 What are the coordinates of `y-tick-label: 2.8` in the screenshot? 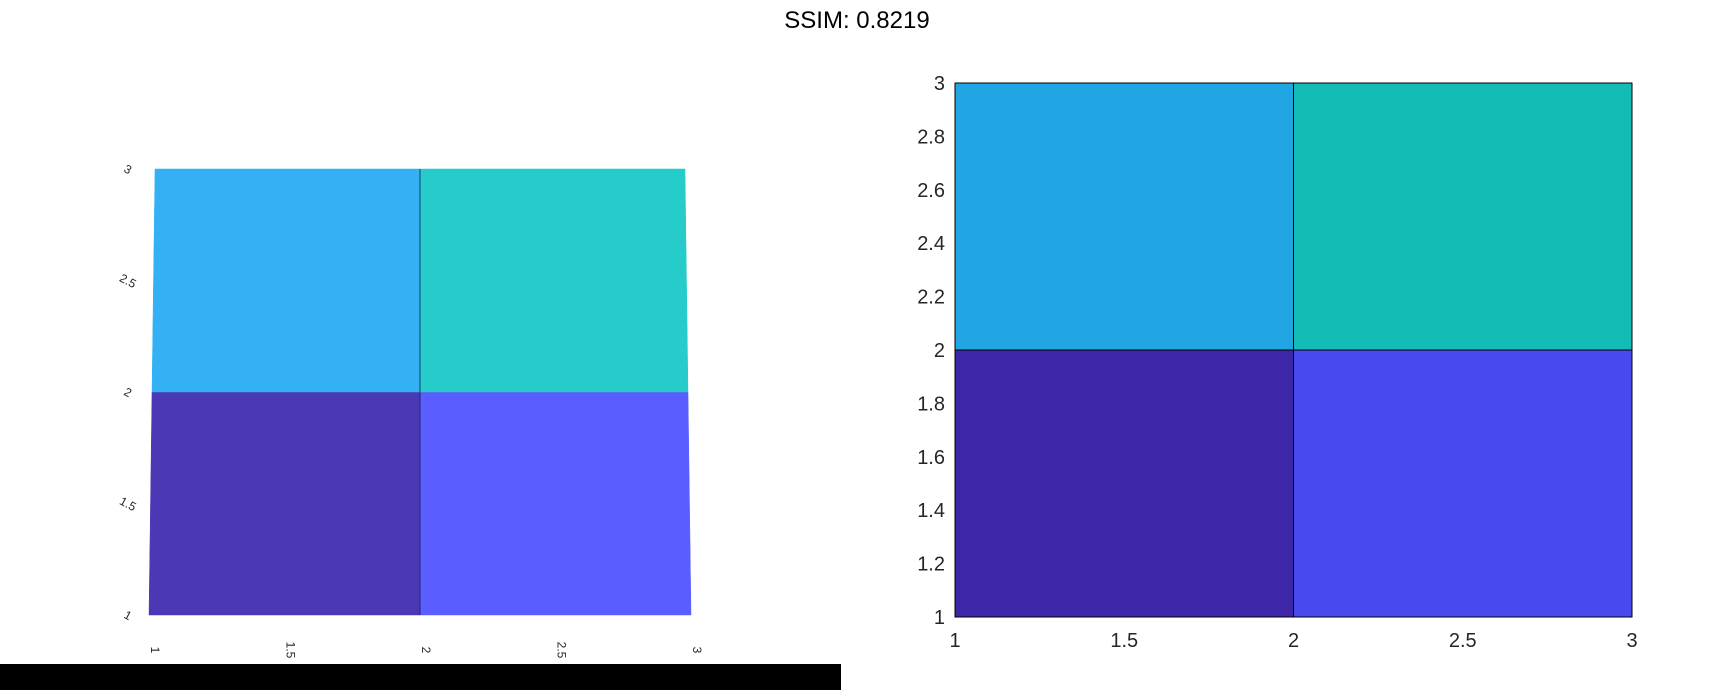 It's located at (931, 137).